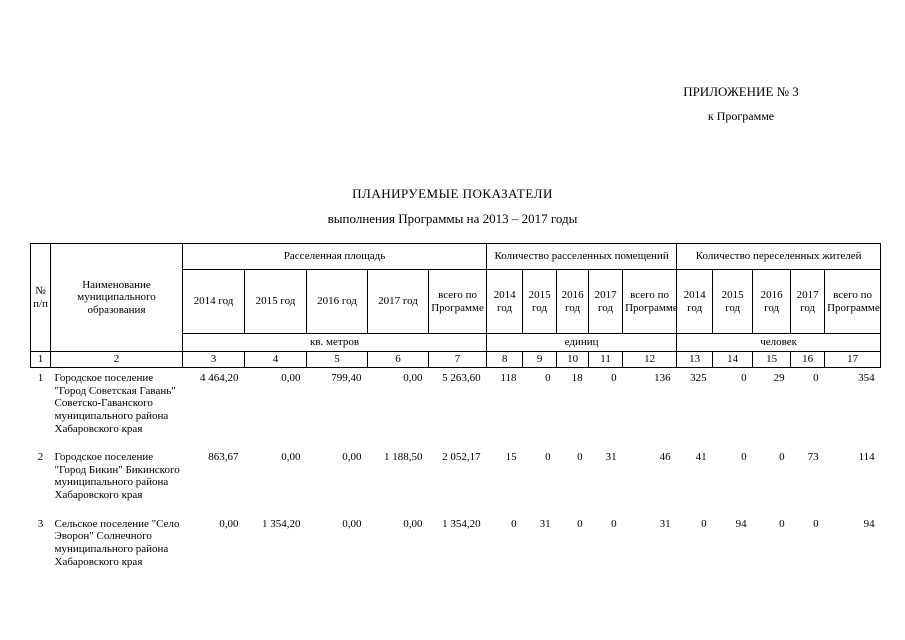  I want to click on value-cell: 4 464,20, so click(219, 378).